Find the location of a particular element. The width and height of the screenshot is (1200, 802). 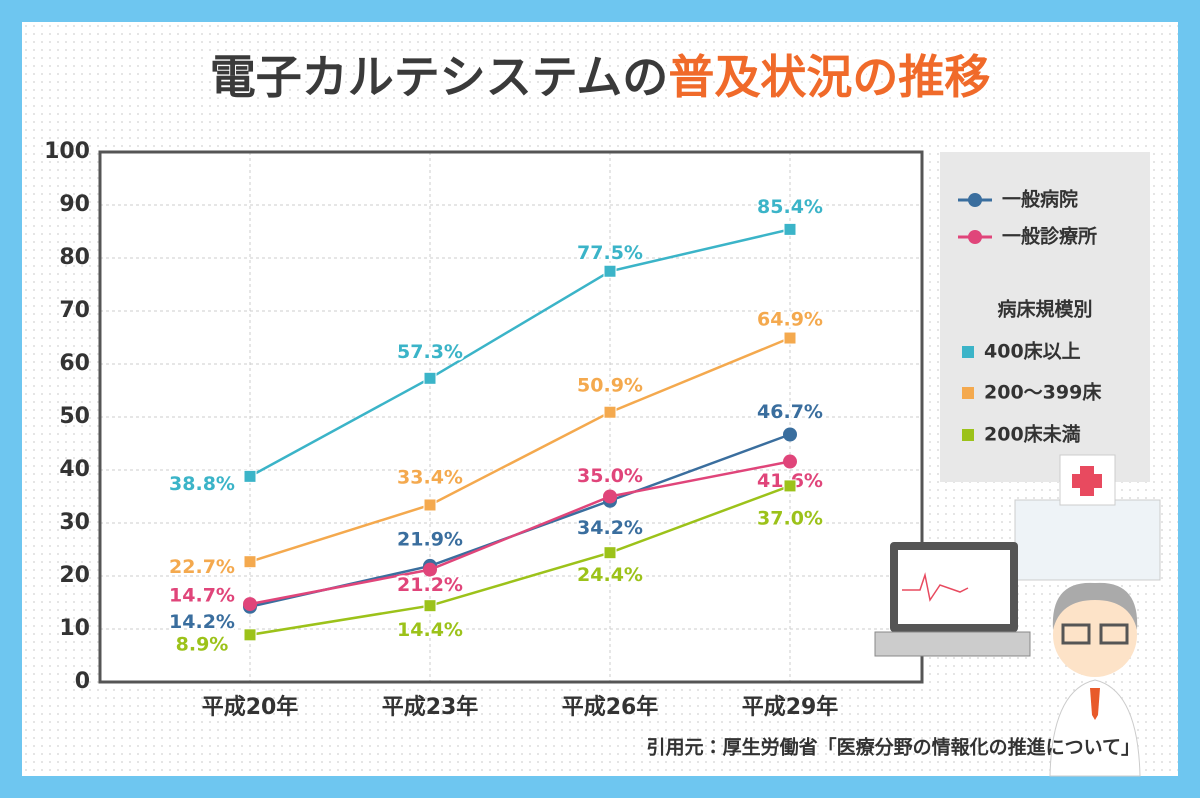

legend-group-title: 病床規模別 is located at coordinates (1044, 309).